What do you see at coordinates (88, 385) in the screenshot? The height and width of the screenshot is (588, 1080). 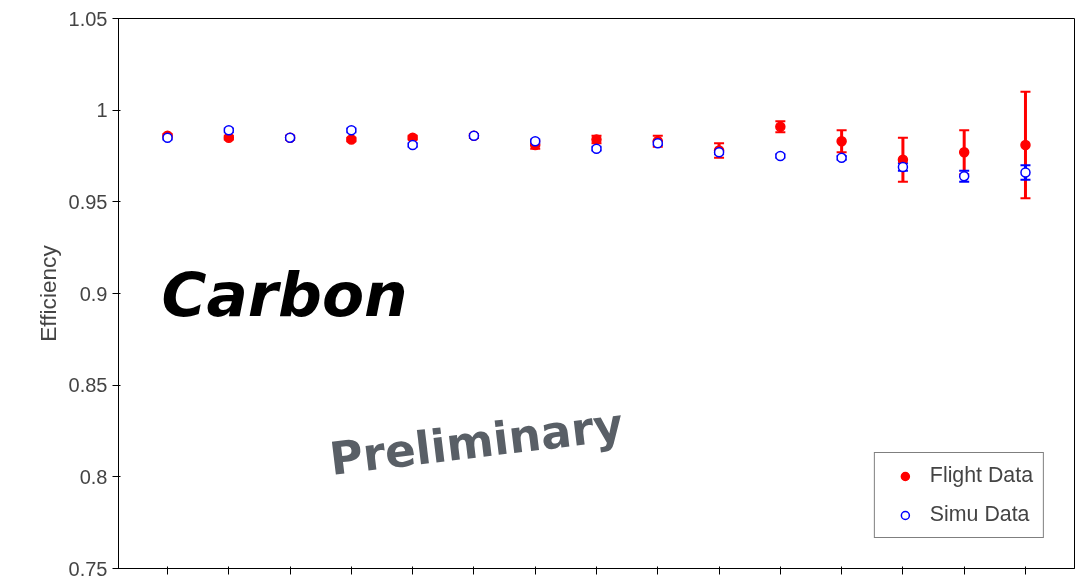 I see `y-tick-label: 0.85` at bounding box center [88, 385].